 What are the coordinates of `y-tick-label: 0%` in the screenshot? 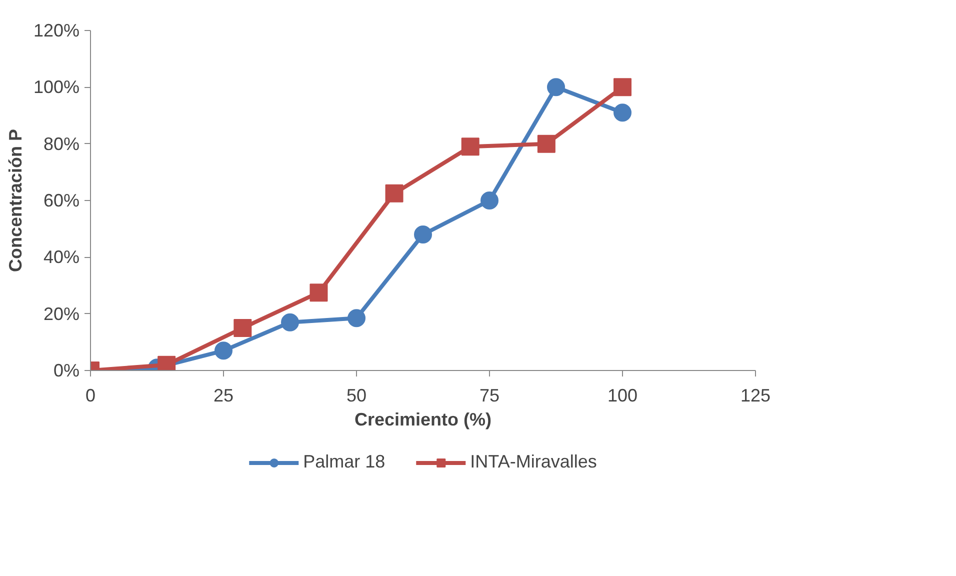 It's located at (66, 370).